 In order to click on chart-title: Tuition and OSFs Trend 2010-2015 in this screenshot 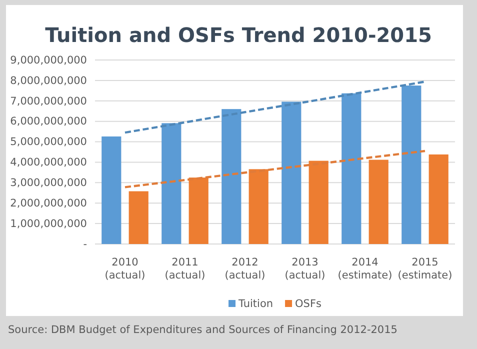, I will do `click(238, 35)`.